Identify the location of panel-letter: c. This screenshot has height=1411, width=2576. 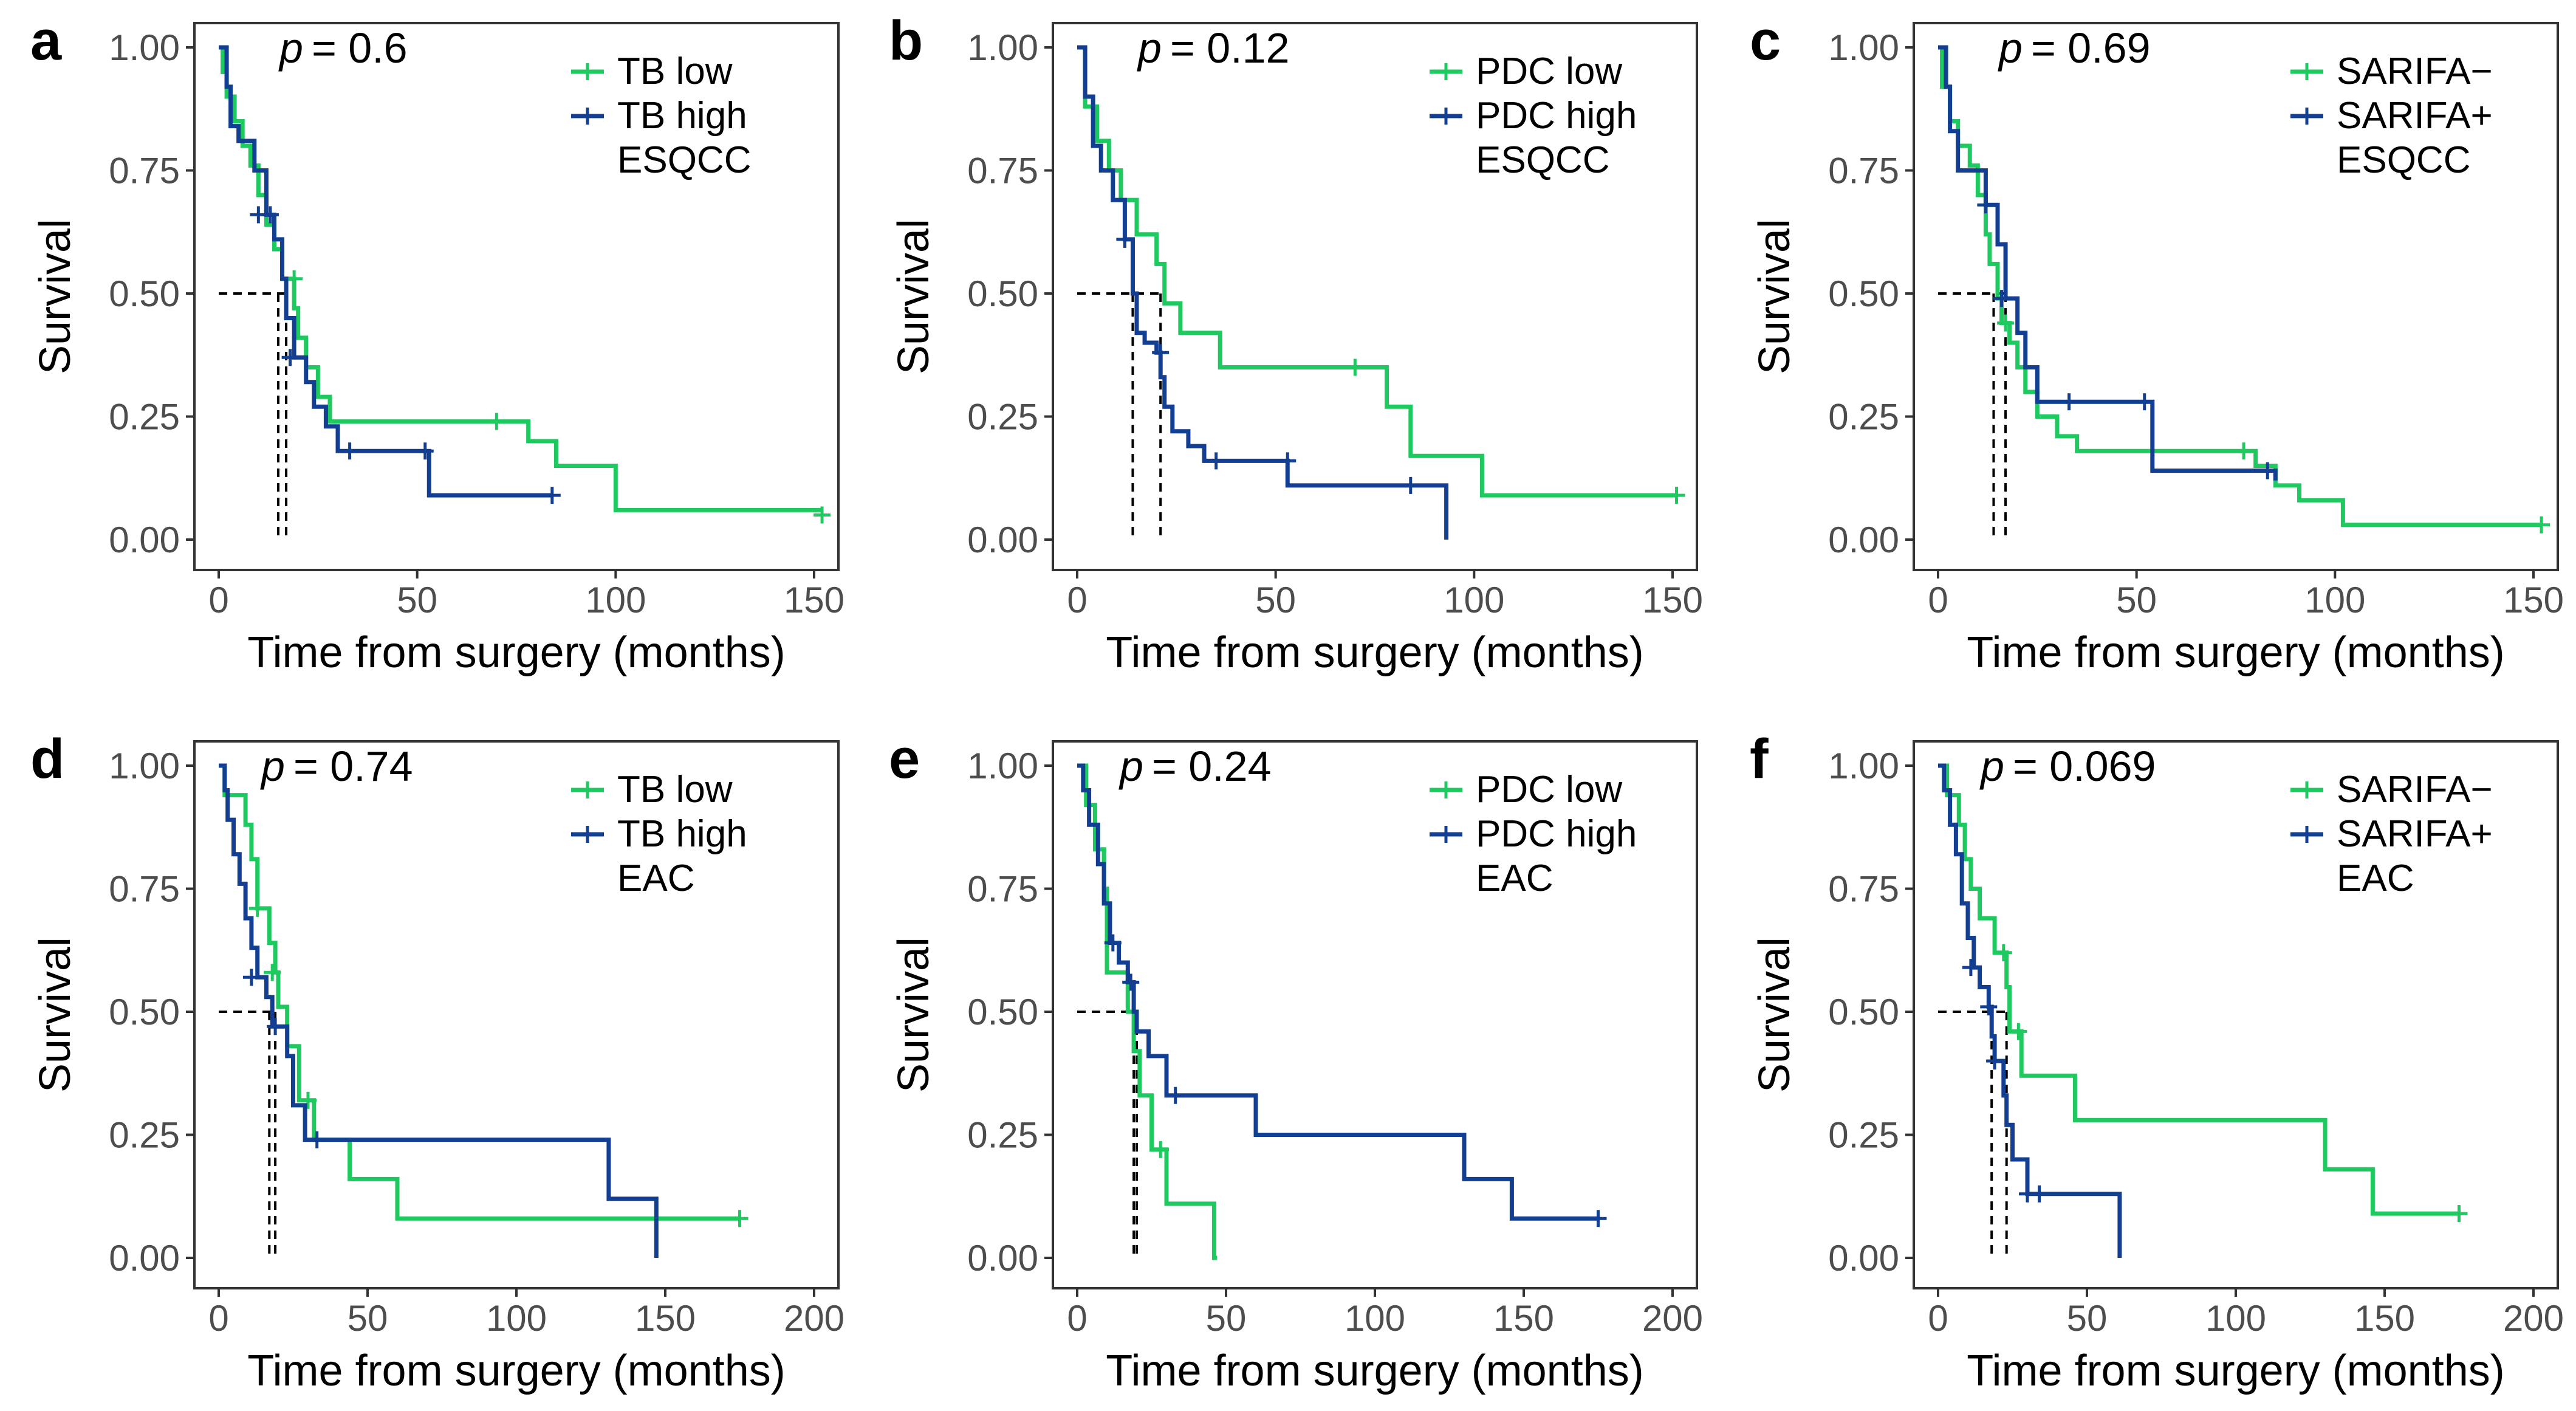
(1765, 41).